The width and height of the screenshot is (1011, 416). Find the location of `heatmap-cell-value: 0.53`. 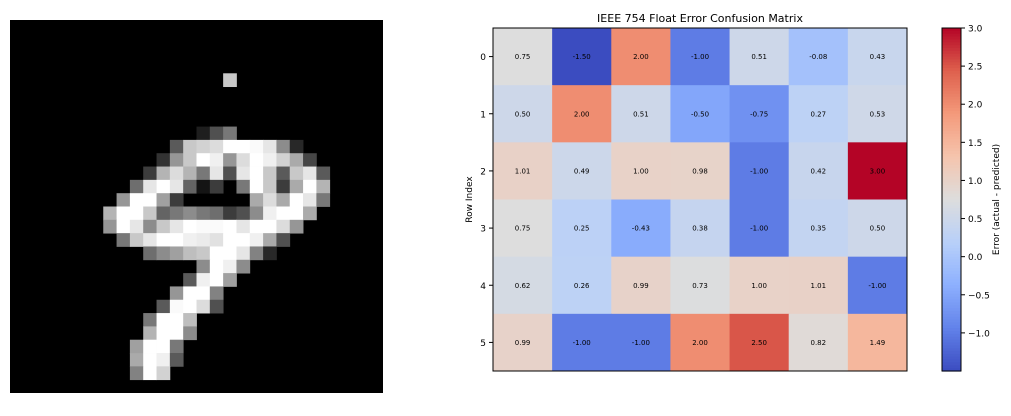

heatmap-cell-value: 0.53 is located at coordinates (878, 114).